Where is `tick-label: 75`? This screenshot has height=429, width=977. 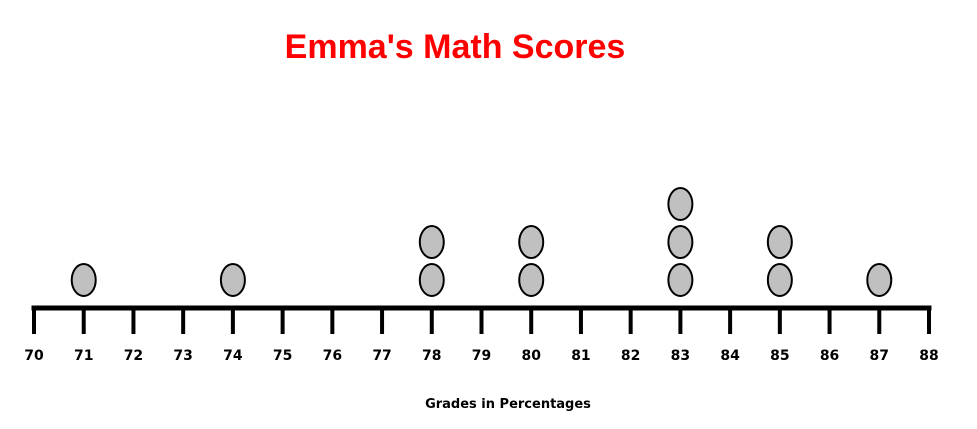
tick-label: 75 is located at coordinates (282, 356).